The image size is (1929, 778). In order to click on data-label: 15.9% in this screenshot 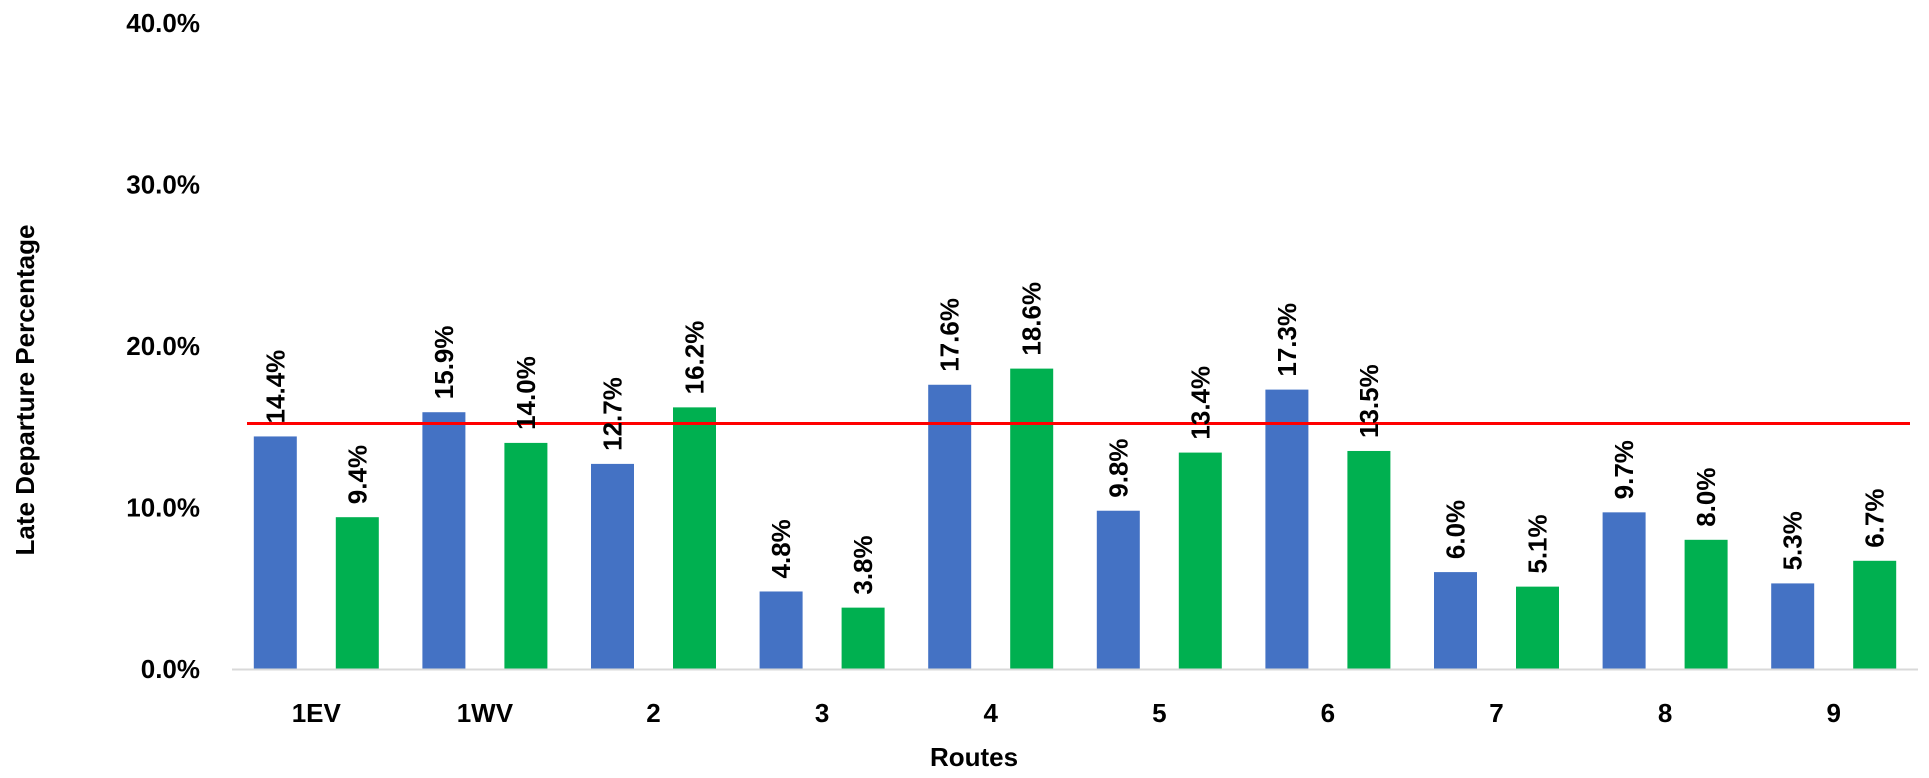, I will do `click(444, 362)`.